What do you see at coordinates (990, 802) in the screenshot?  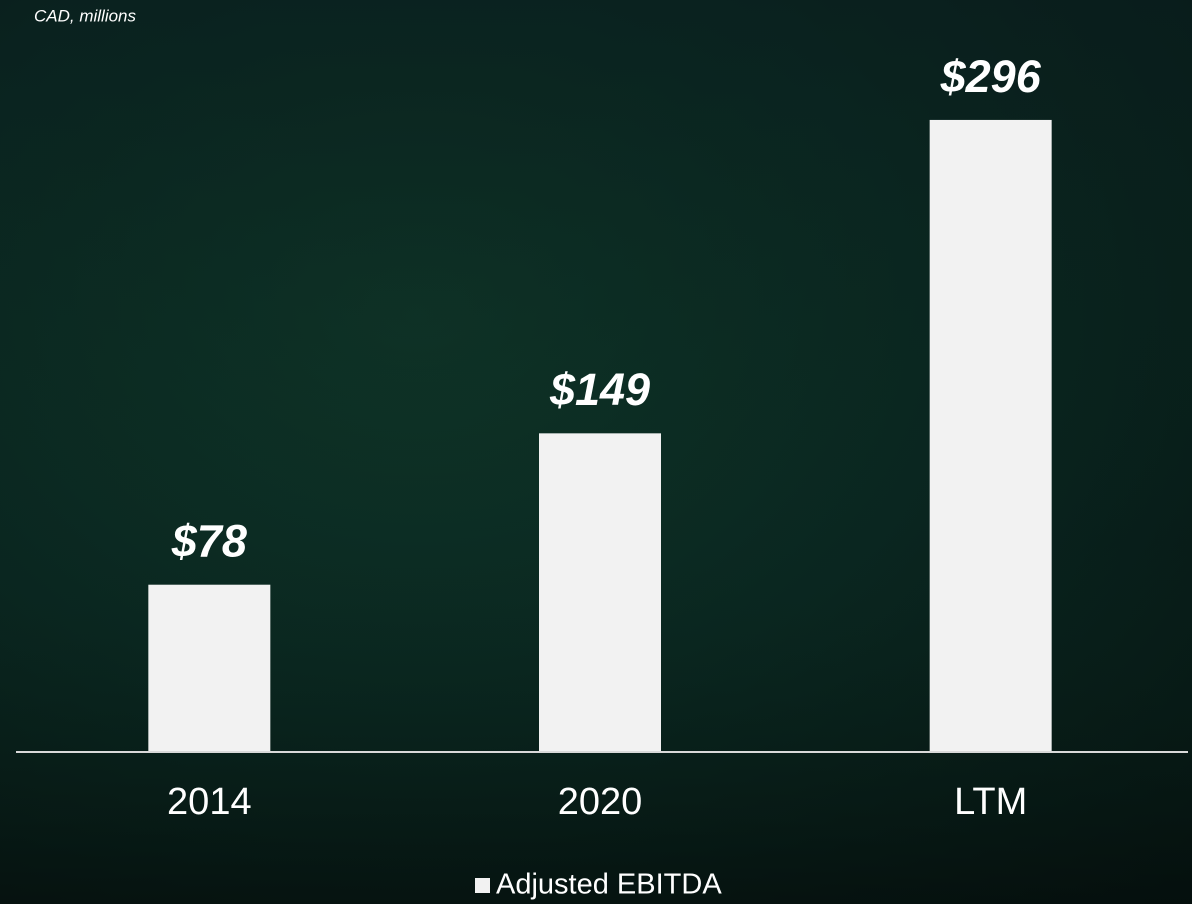 I see `x-tick-label: LTM` at bounding box center [990, 802].